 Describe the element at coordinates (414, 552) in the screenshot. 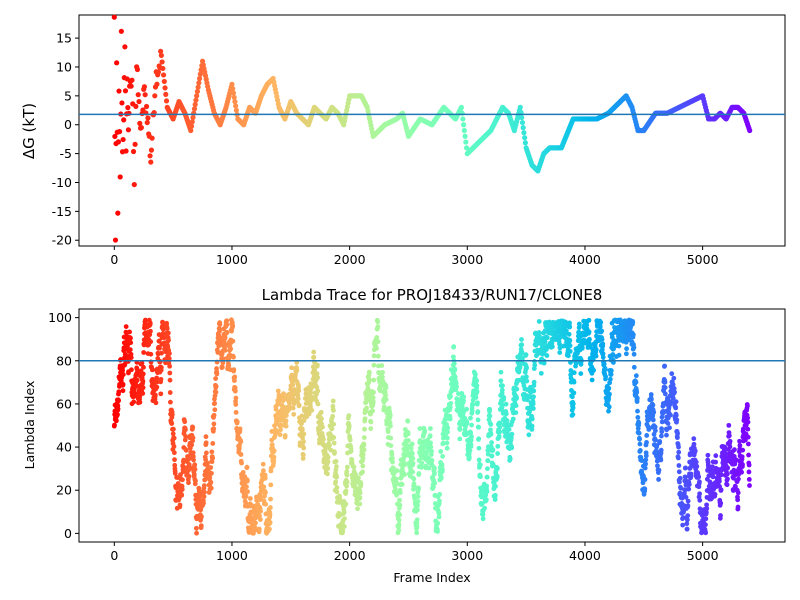

I see `lambda-x-ticks: 0 1000 2000 3000 4000 5000` at that location.